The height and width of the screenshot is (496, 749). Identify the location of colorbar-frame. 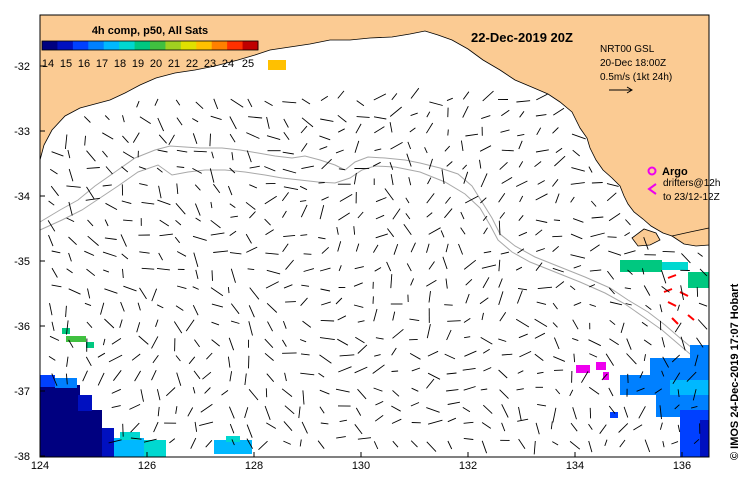
(150, 45).